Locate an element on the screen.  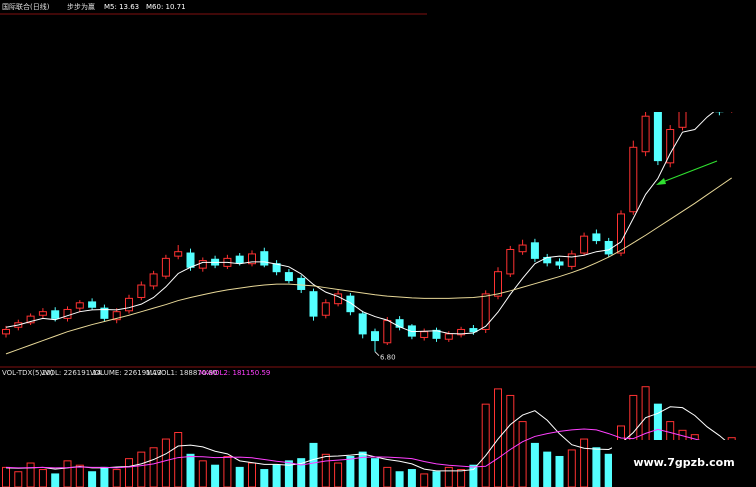
volume-label: VVOL: 226191.14 is located at coordinates (71, 373).